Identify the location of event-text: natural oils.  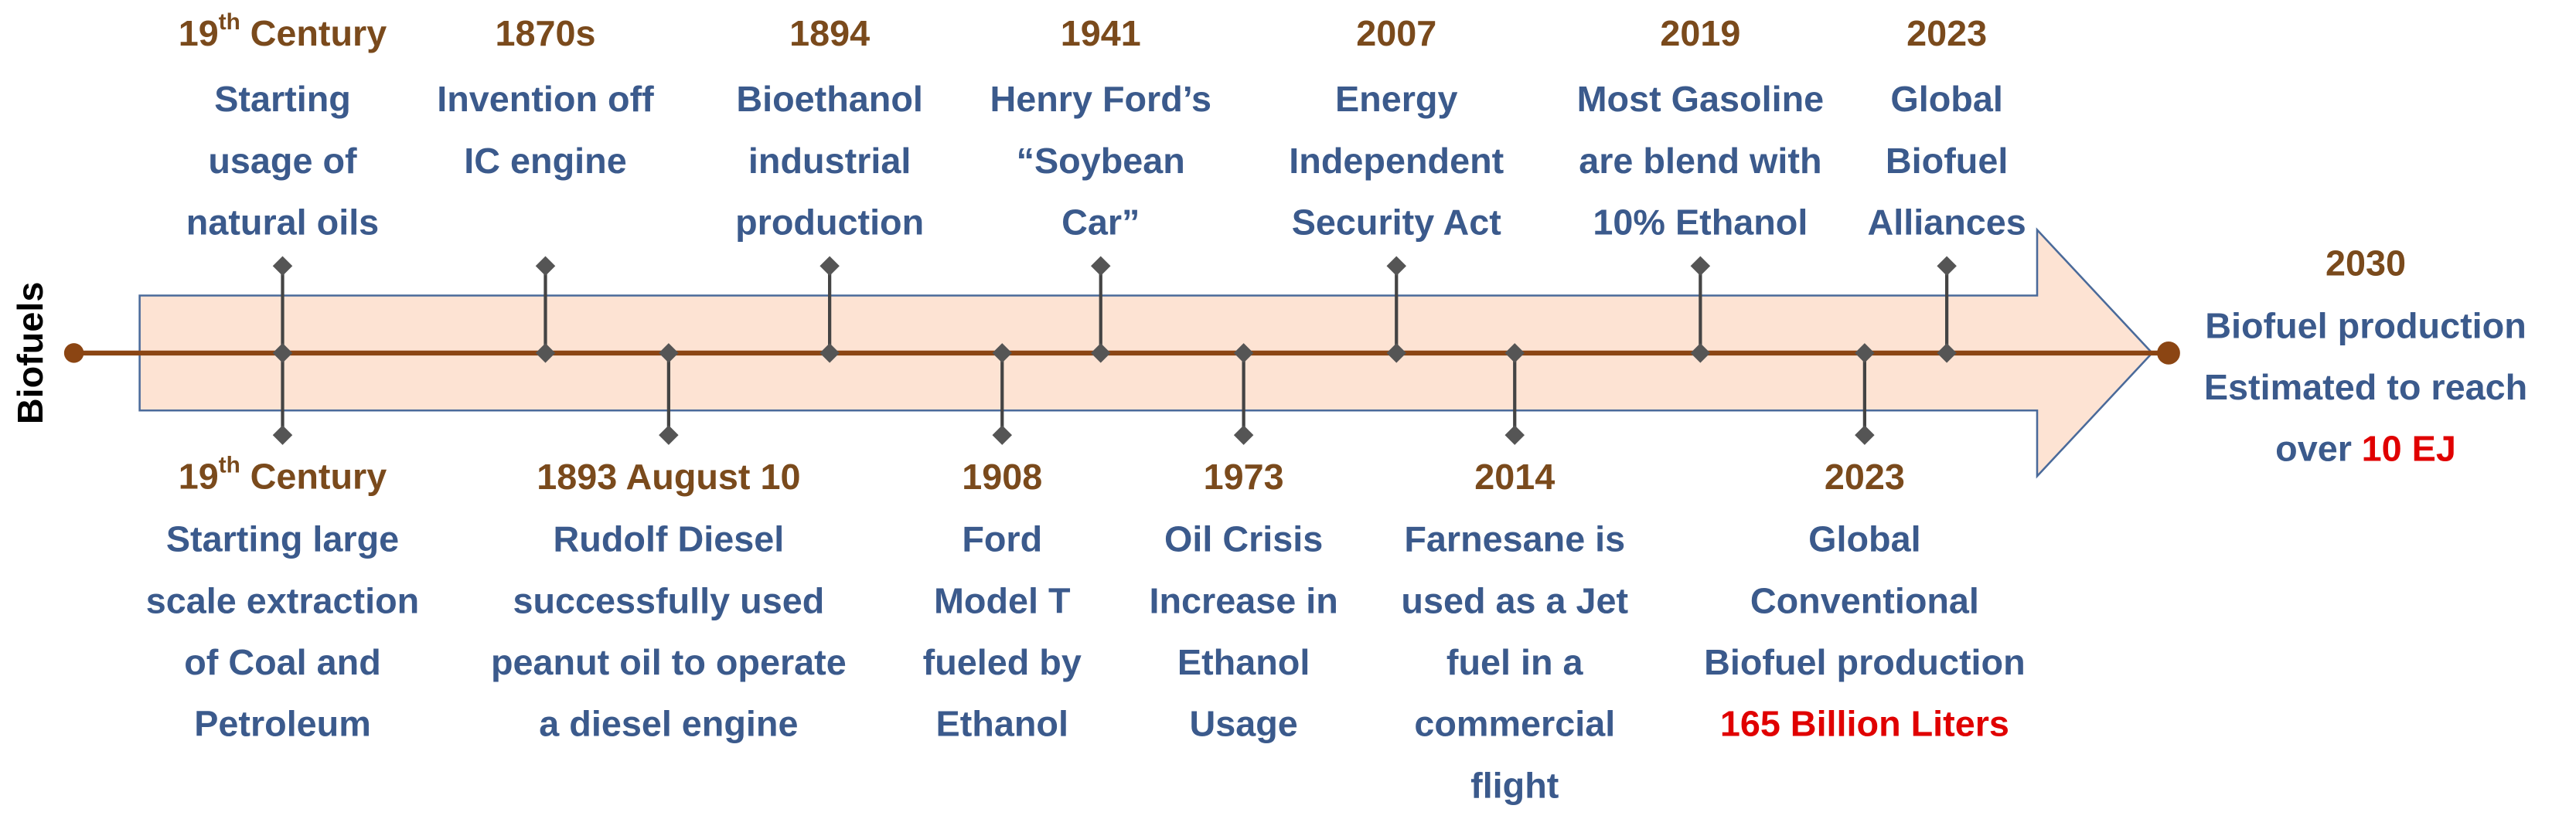
(282, 222).